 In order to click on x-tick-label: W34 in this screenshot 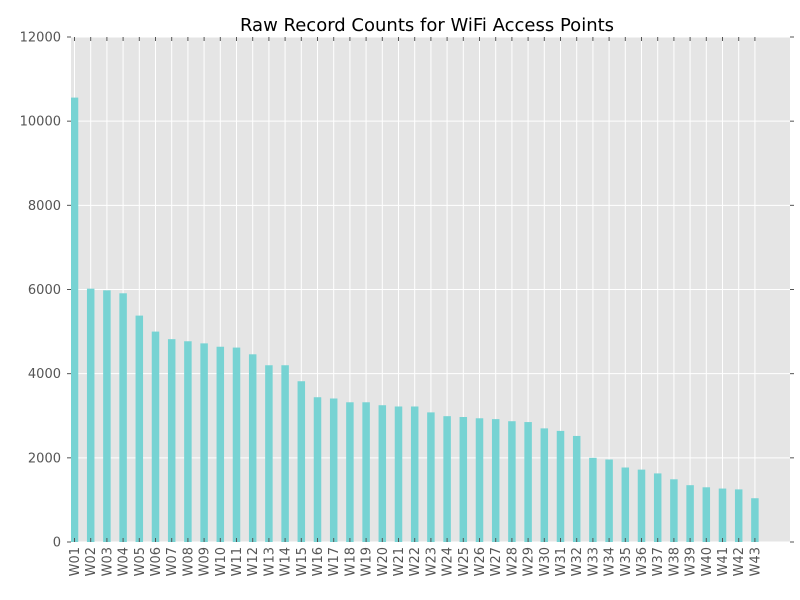, I will do `click(610, 561)`.